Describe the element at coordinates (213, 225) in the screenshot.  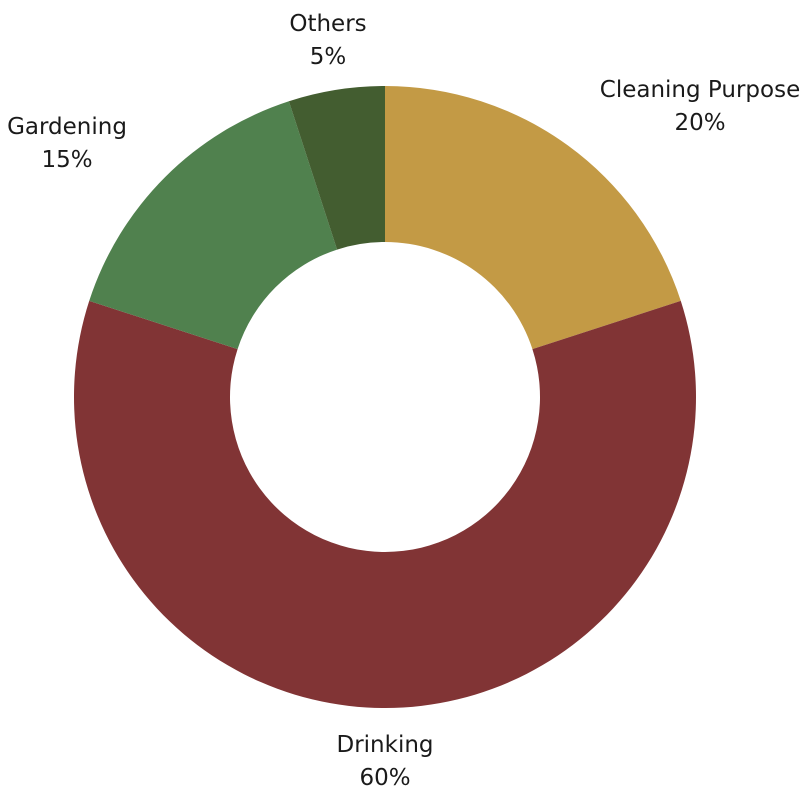
I see `slice-gardening` at that location.